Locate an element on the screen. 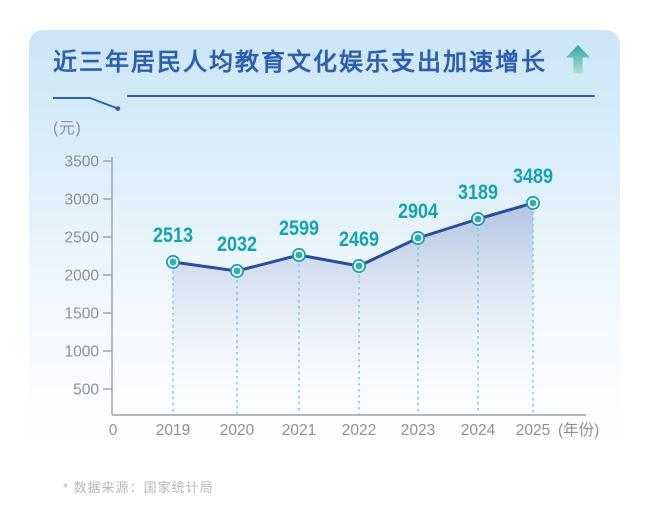 The image size is (650, 521). value-label: 2904 is located at coordinates (418, 211).